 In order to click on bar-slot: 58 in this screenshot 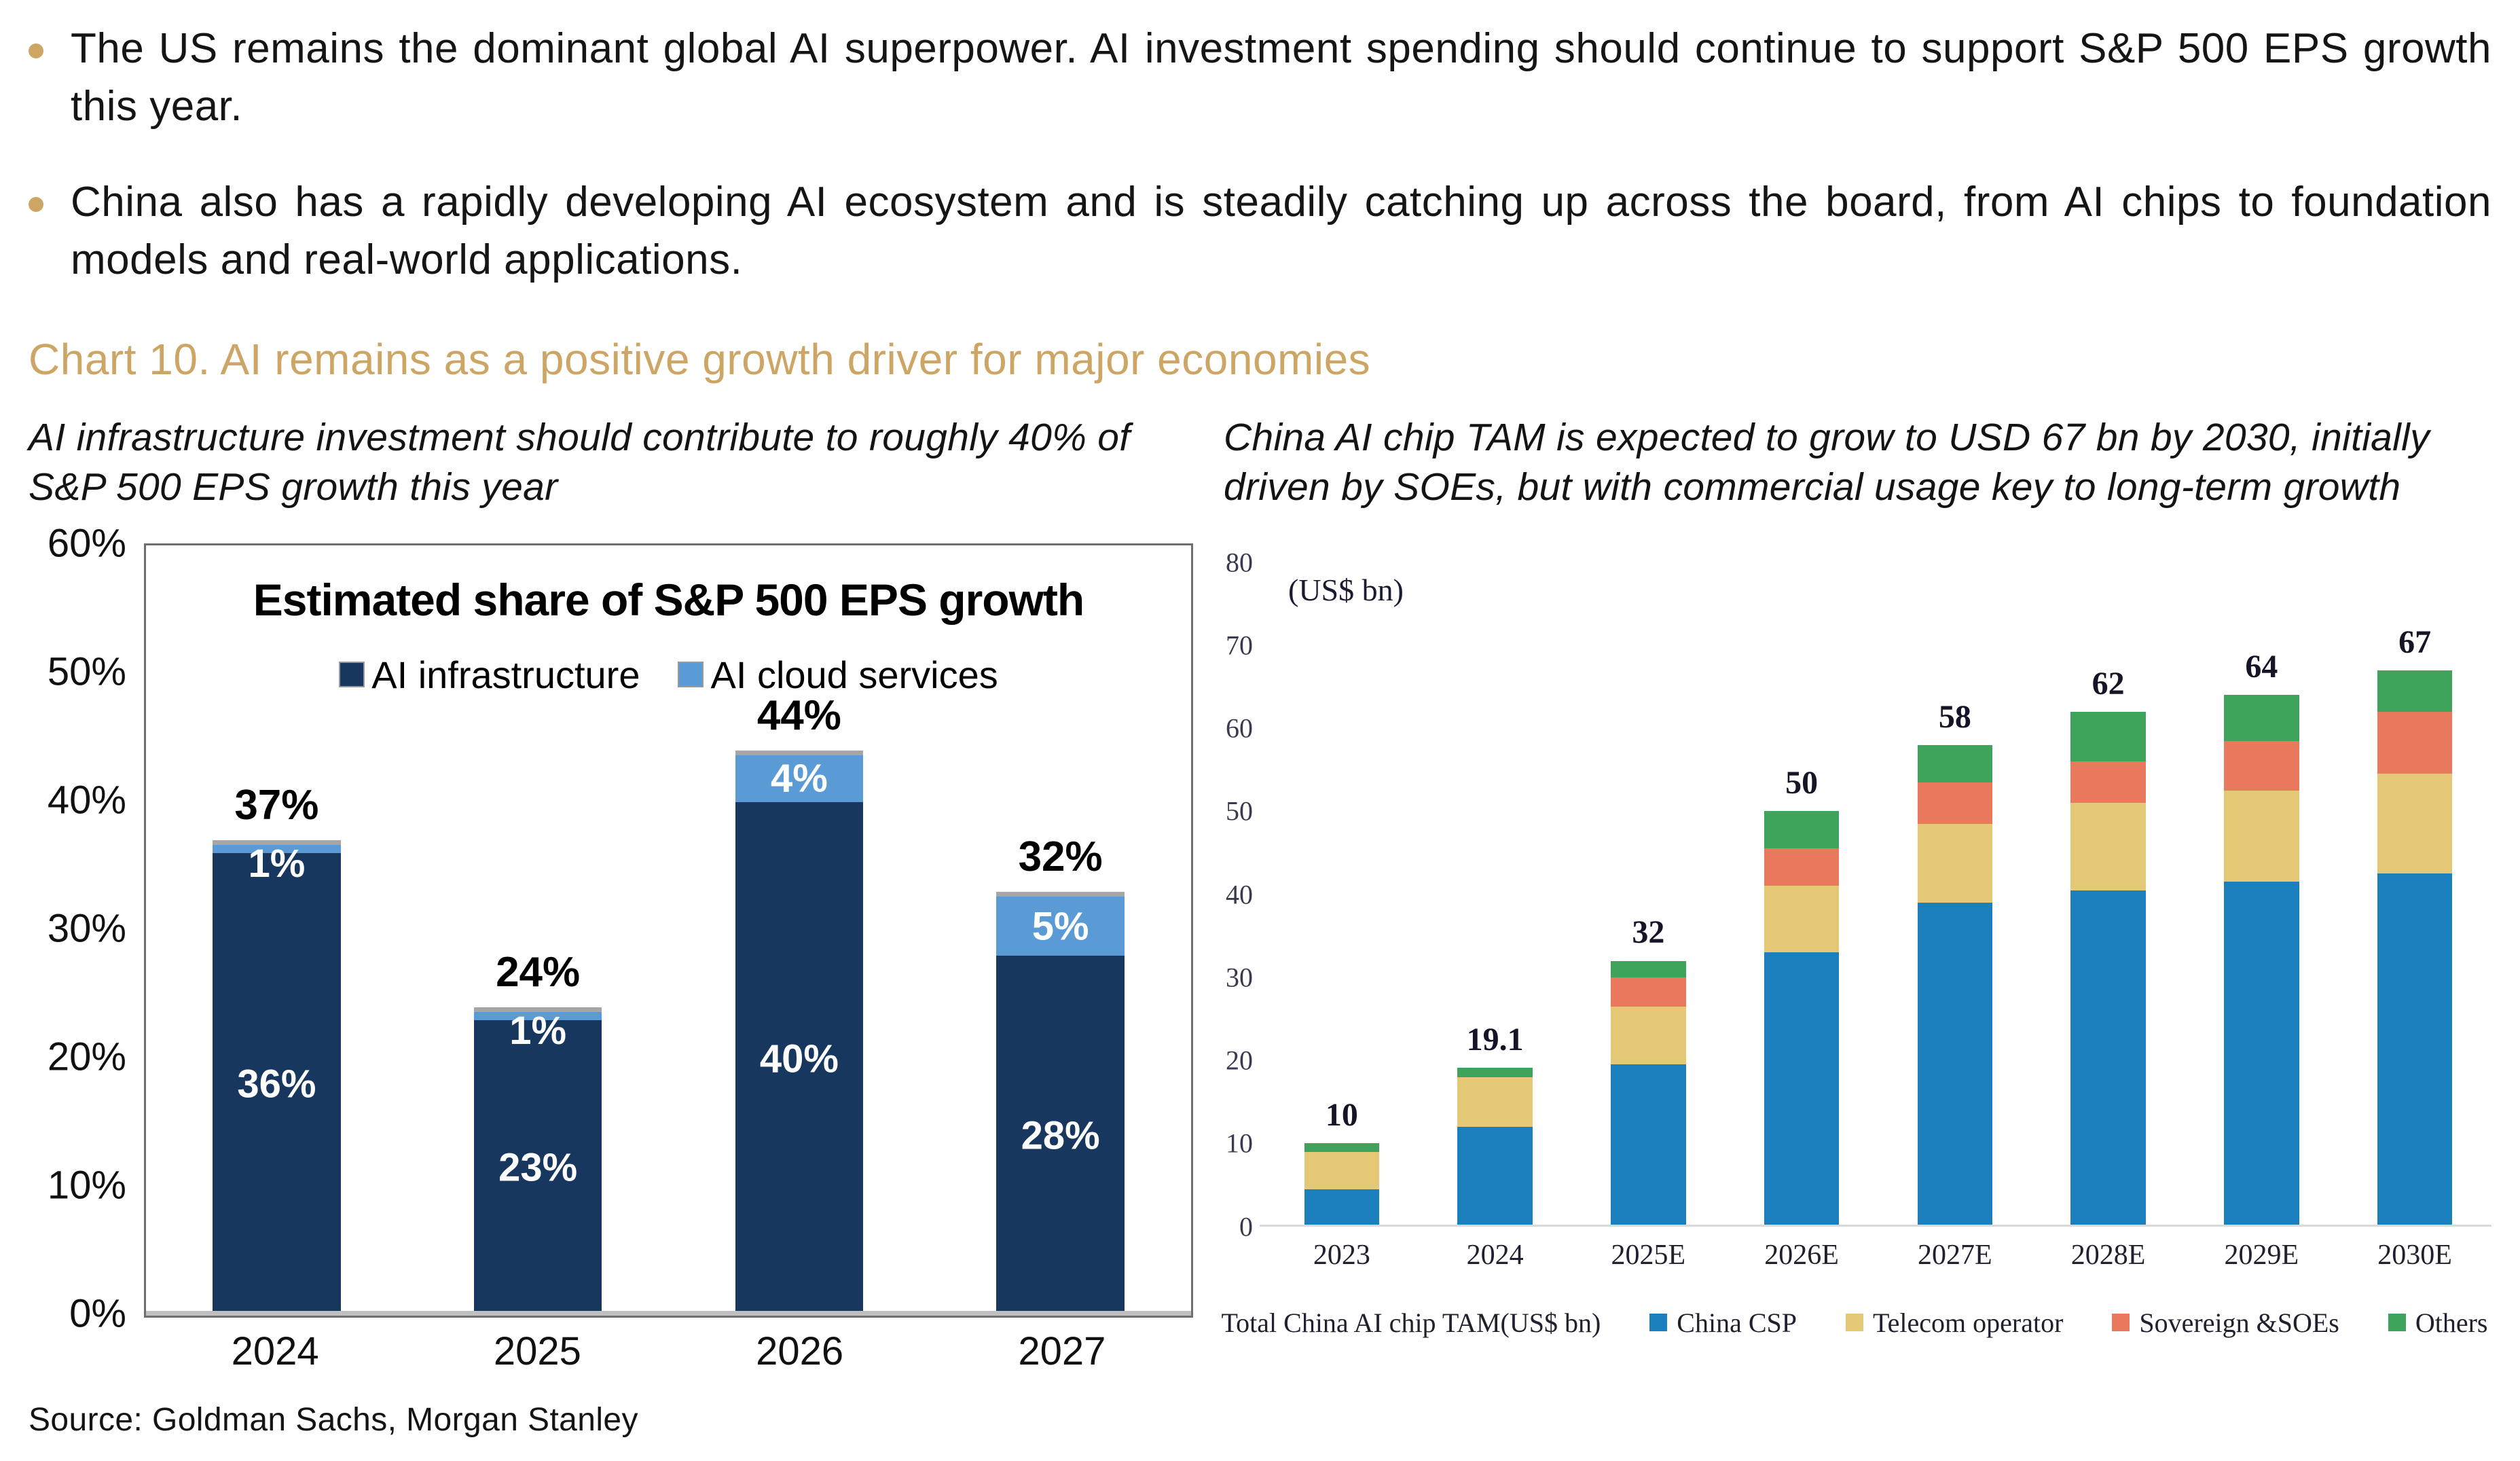, I will do `click(1955, 894)`.